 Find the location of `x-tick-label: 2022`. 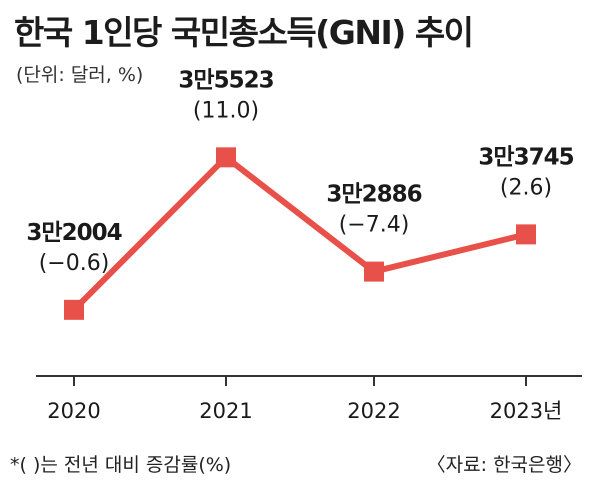

x-tick-label: 2022 is located at coordinates (373, 411).